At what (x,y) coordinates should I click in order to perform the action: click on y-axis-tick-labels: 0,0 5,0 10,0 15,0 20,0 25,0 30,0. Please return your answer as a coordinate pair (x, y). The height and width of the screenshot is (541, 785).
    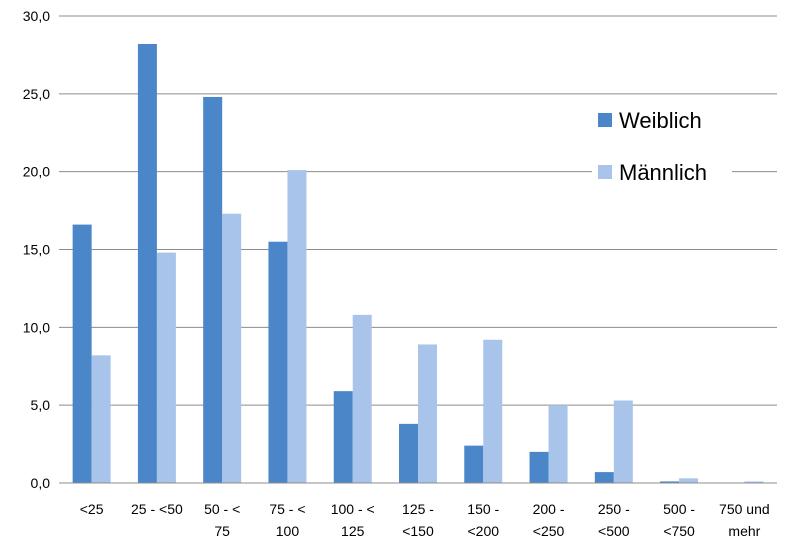
    Looking at the image, I should click on (36, 249).